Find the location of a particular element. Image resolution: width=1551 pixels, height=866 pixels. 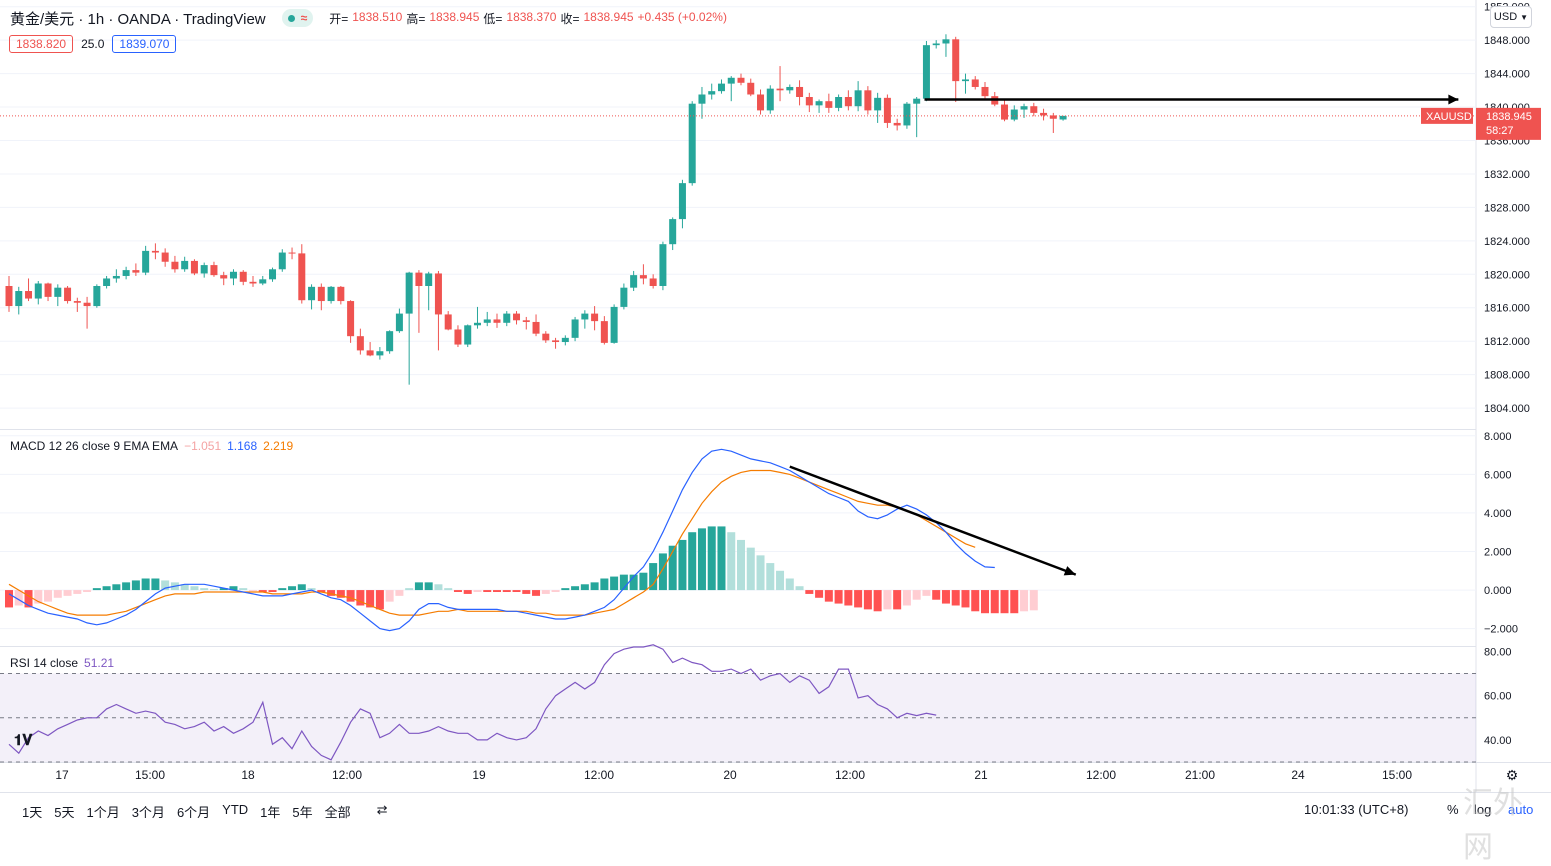

time-tick-label: 20 is located at coordinates (730, 775).